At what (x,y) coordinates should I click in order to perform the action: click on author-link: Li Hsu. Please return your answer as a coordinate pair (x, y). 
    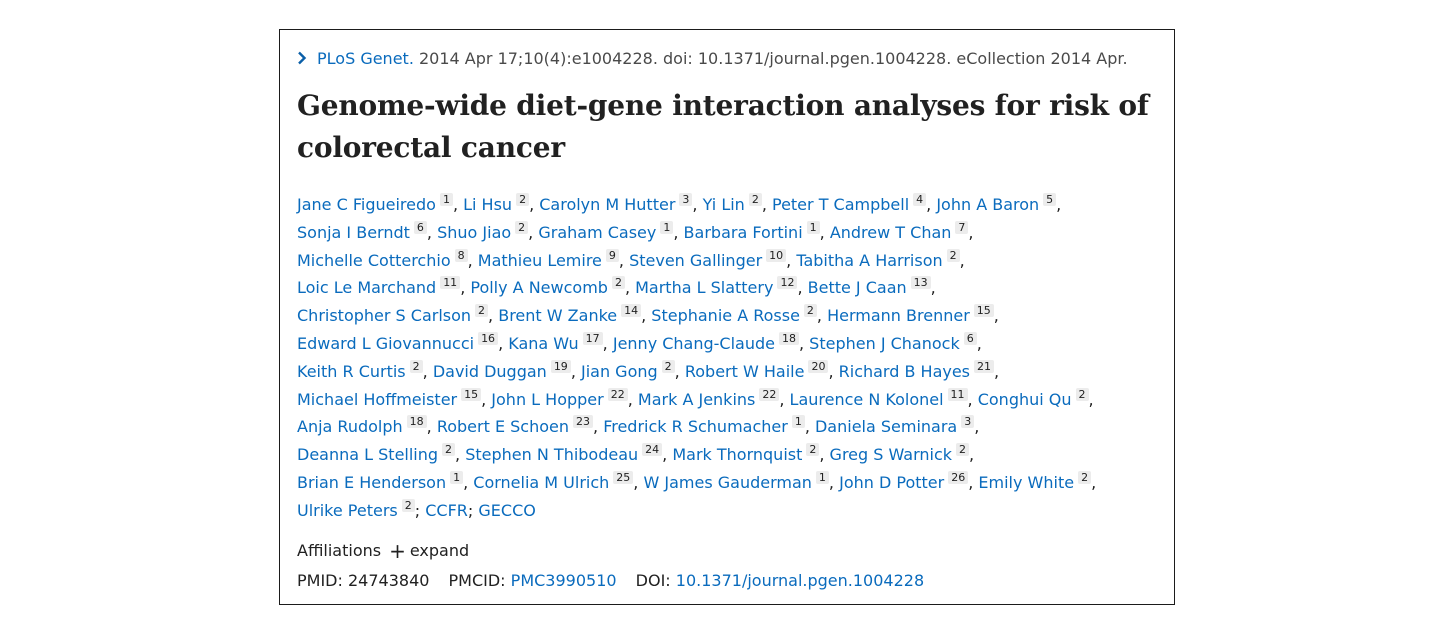
    Looking at the image, I should click on (488, 204).